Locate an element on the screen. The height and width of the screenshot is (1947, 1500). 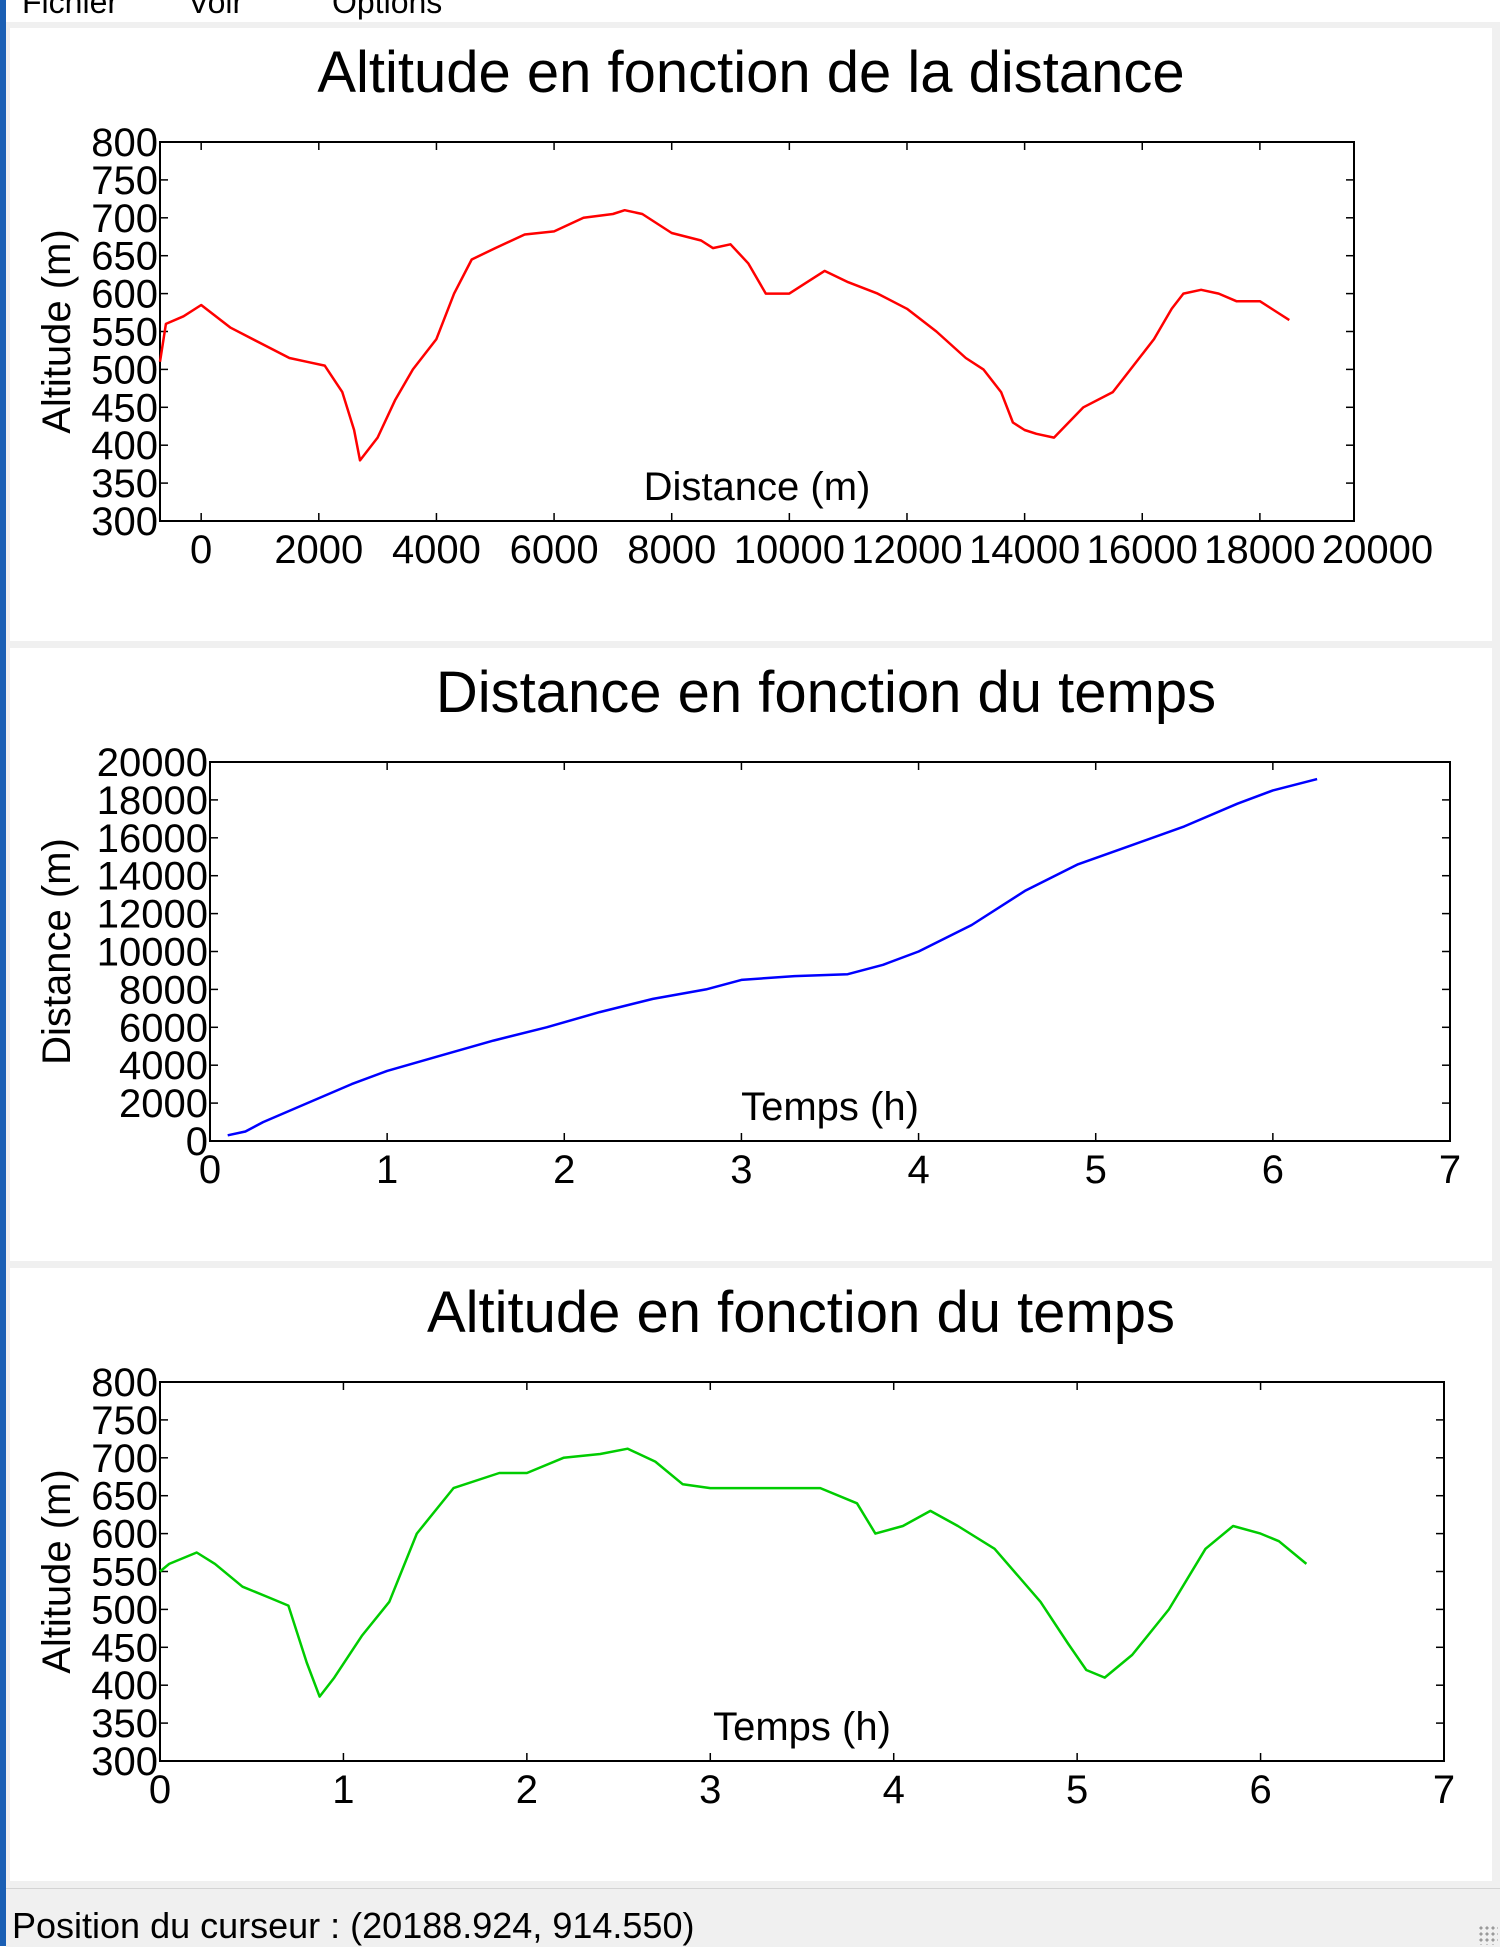
menu-options: Options is located at coordinates (387, 10).